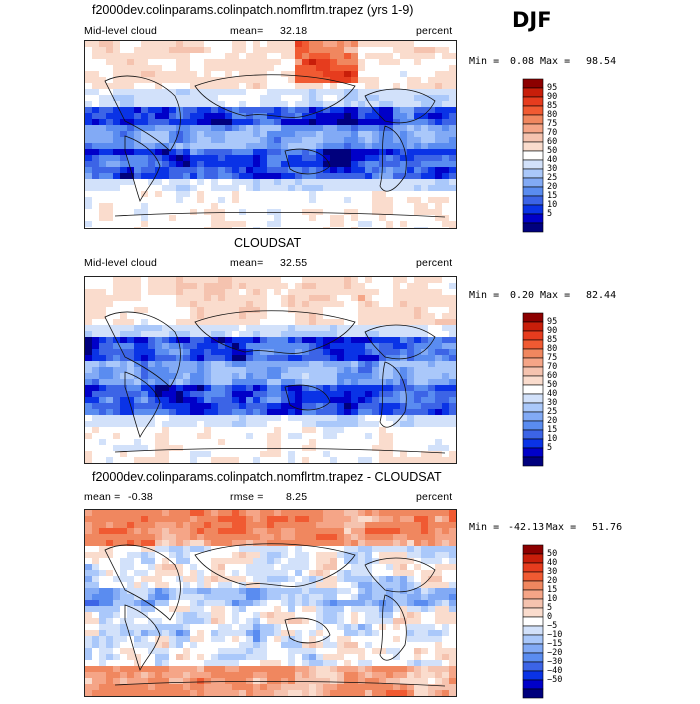 This screenshot has height=704, width=700. I want to click on panel1-colorbar: 95 90 85 80 75 70 60 50 40 30 25 20 15 10 5, so click(539, 158).